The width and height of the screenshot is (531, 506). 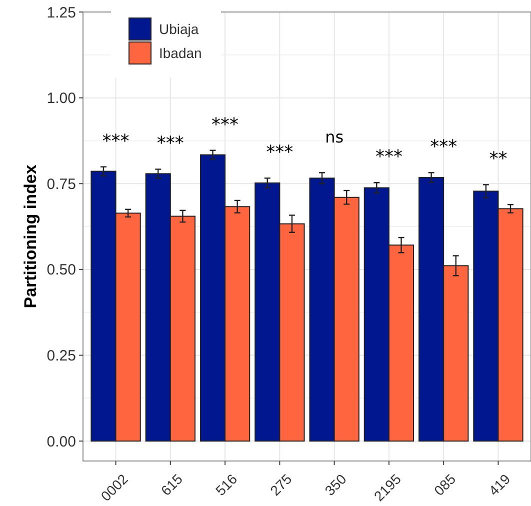 What do you see at coordinates (334, 137) in the screenshot?
I see `annotation: ns` at bounding box center [334, 137].